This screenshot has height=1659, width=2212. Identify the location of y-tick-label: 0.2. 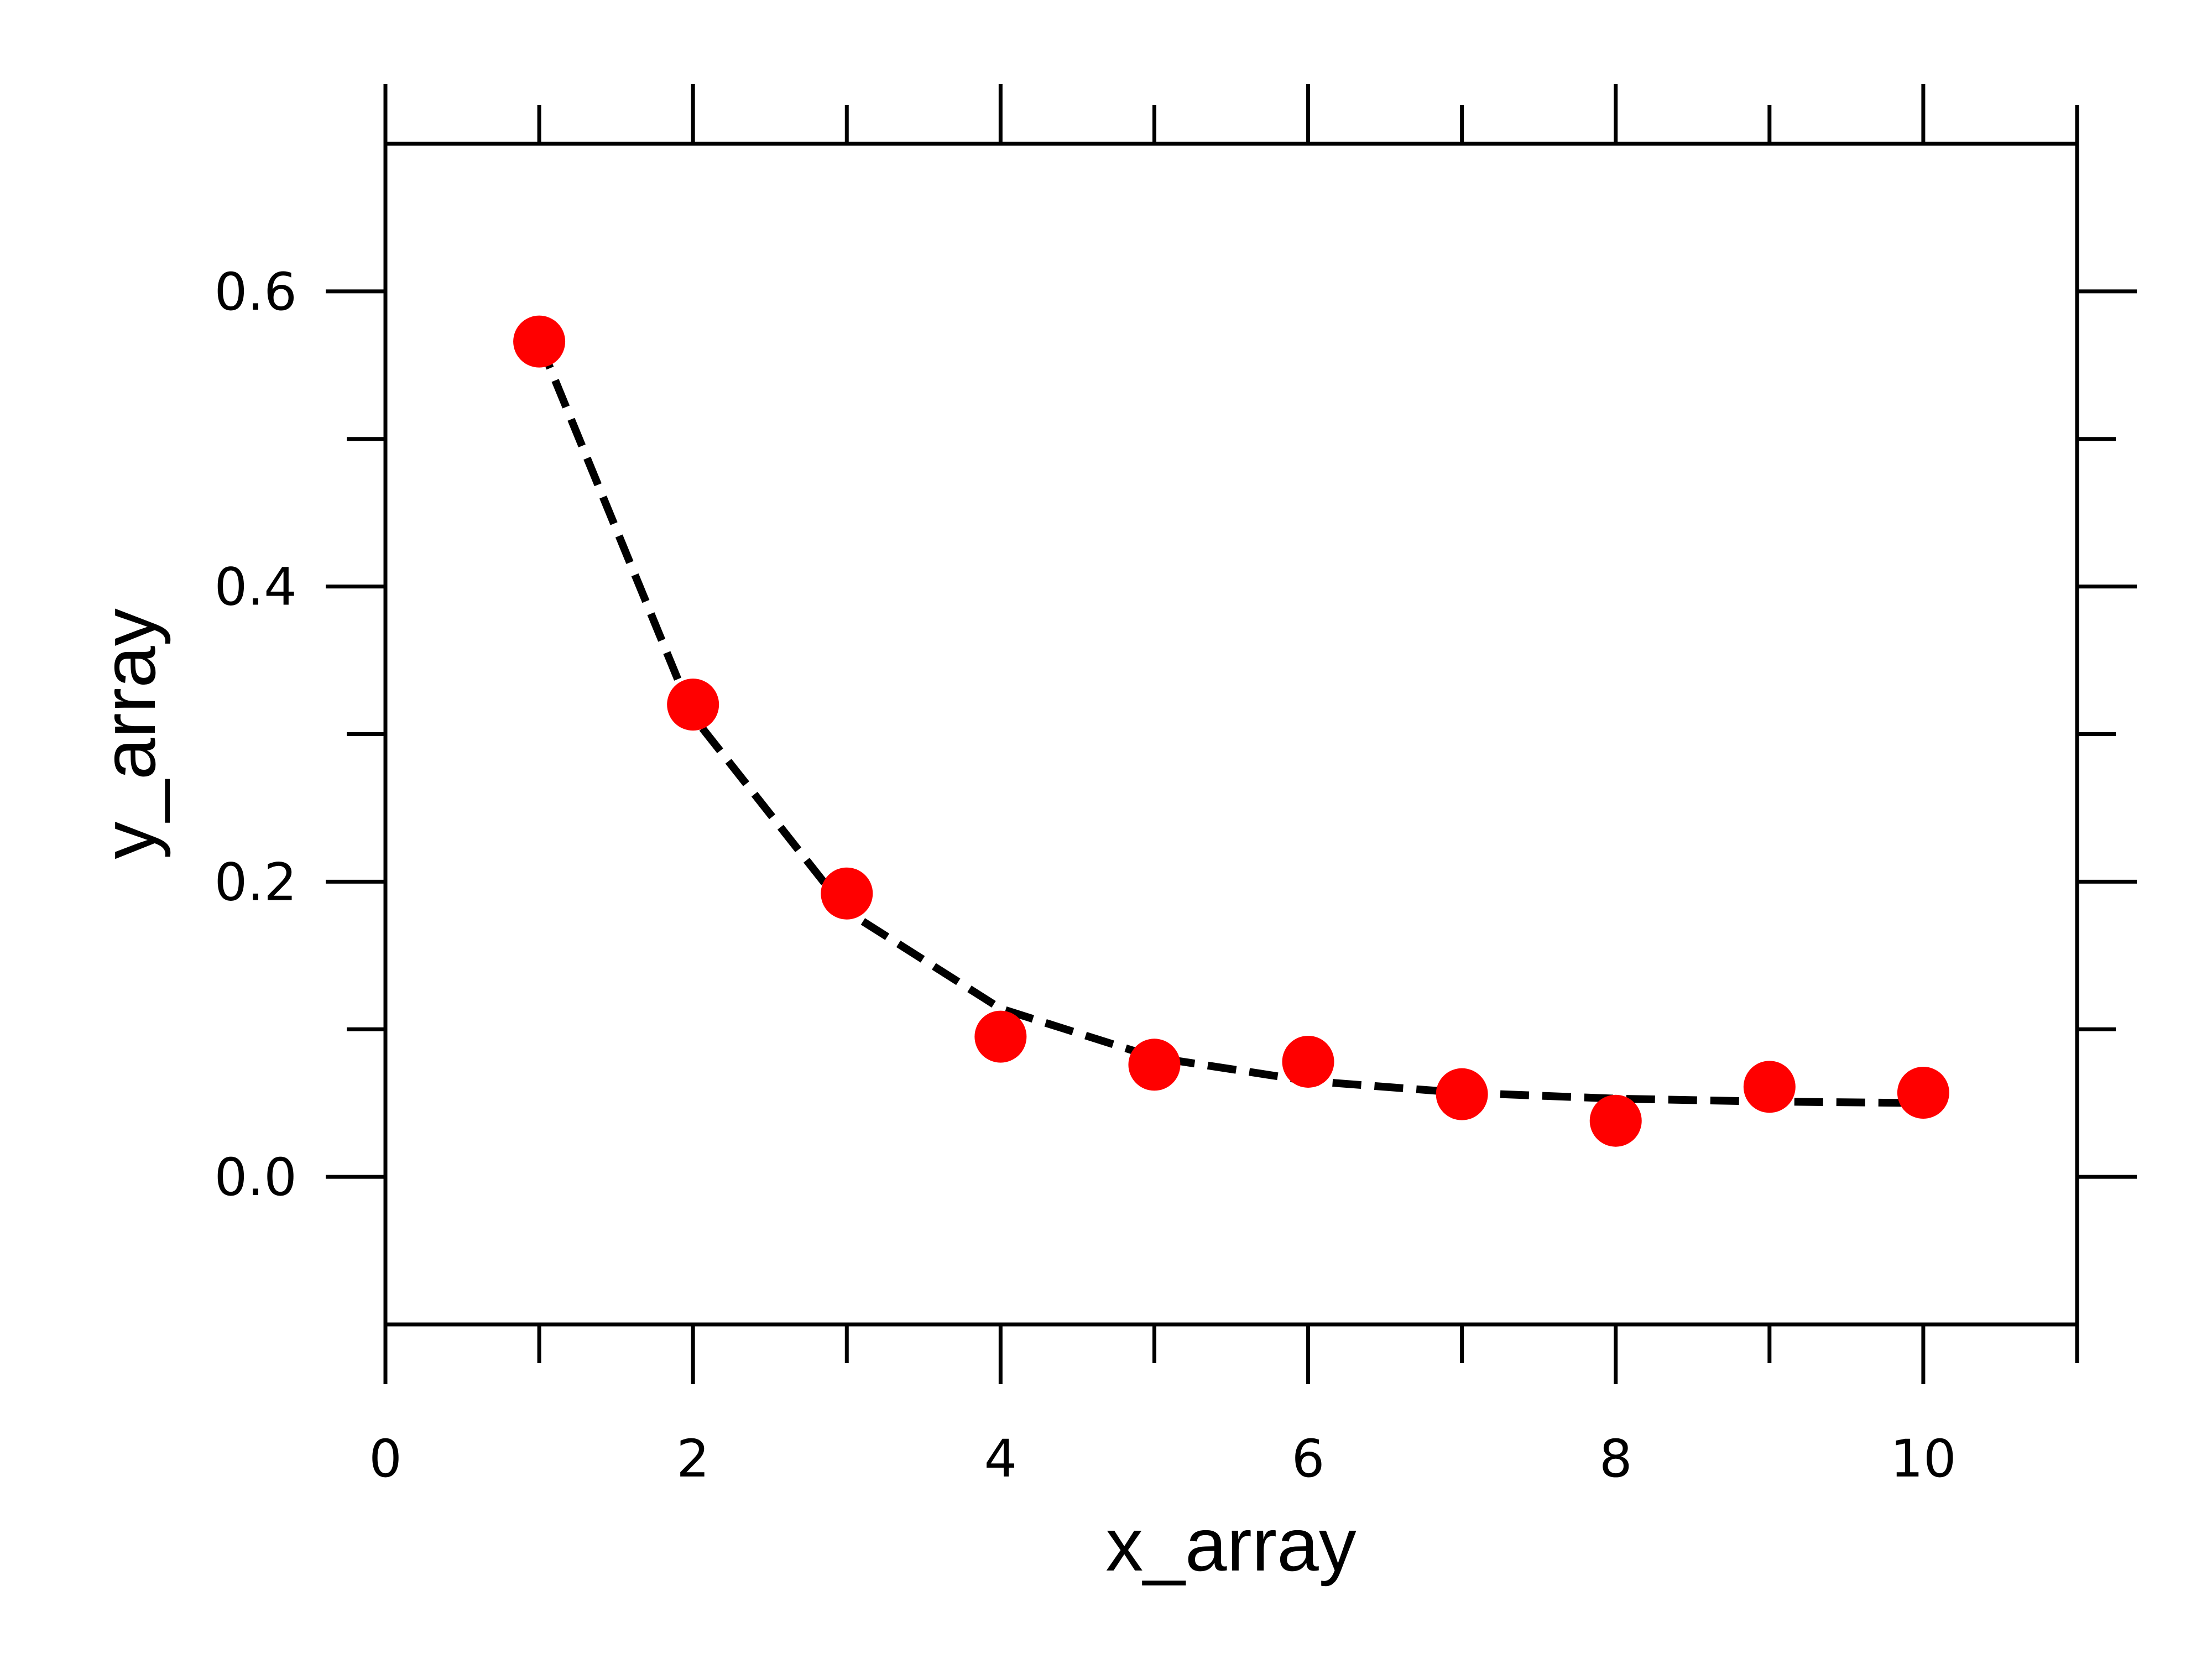
(257, 882).